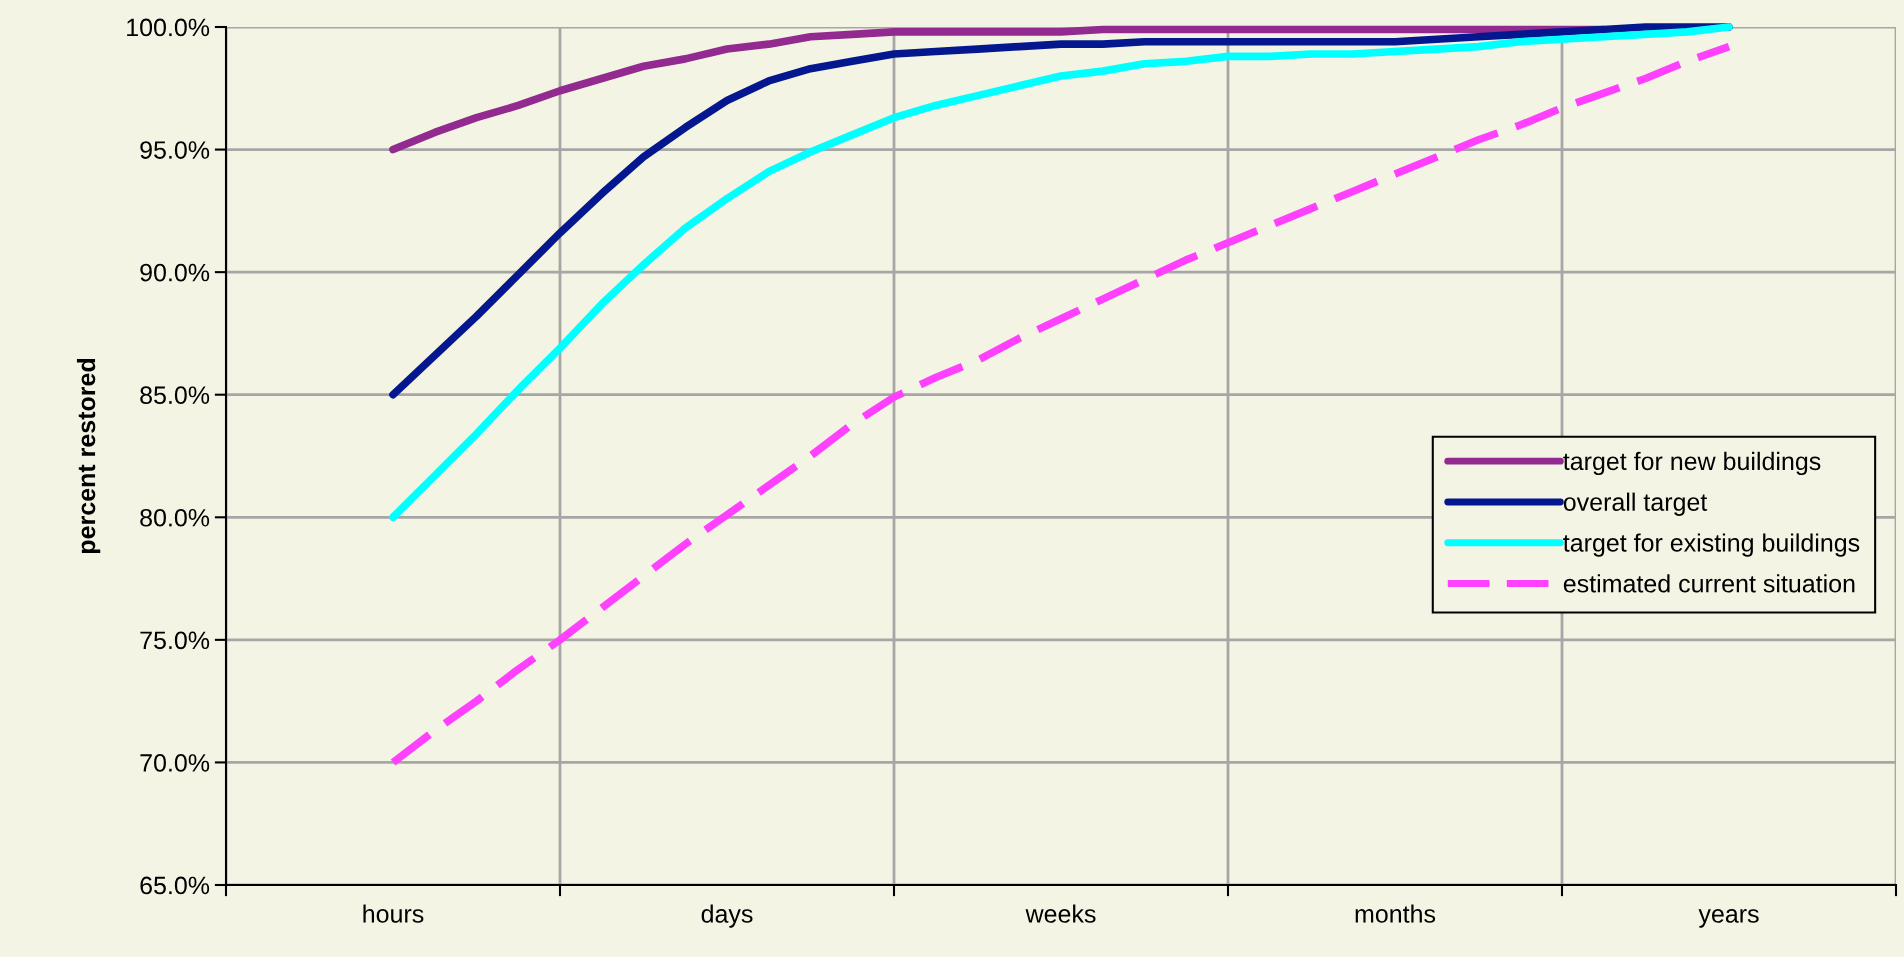 The width and height of the screenshot is (1904, 957). I want to click on y-tick-label: 90.0%, so click(175, 272).